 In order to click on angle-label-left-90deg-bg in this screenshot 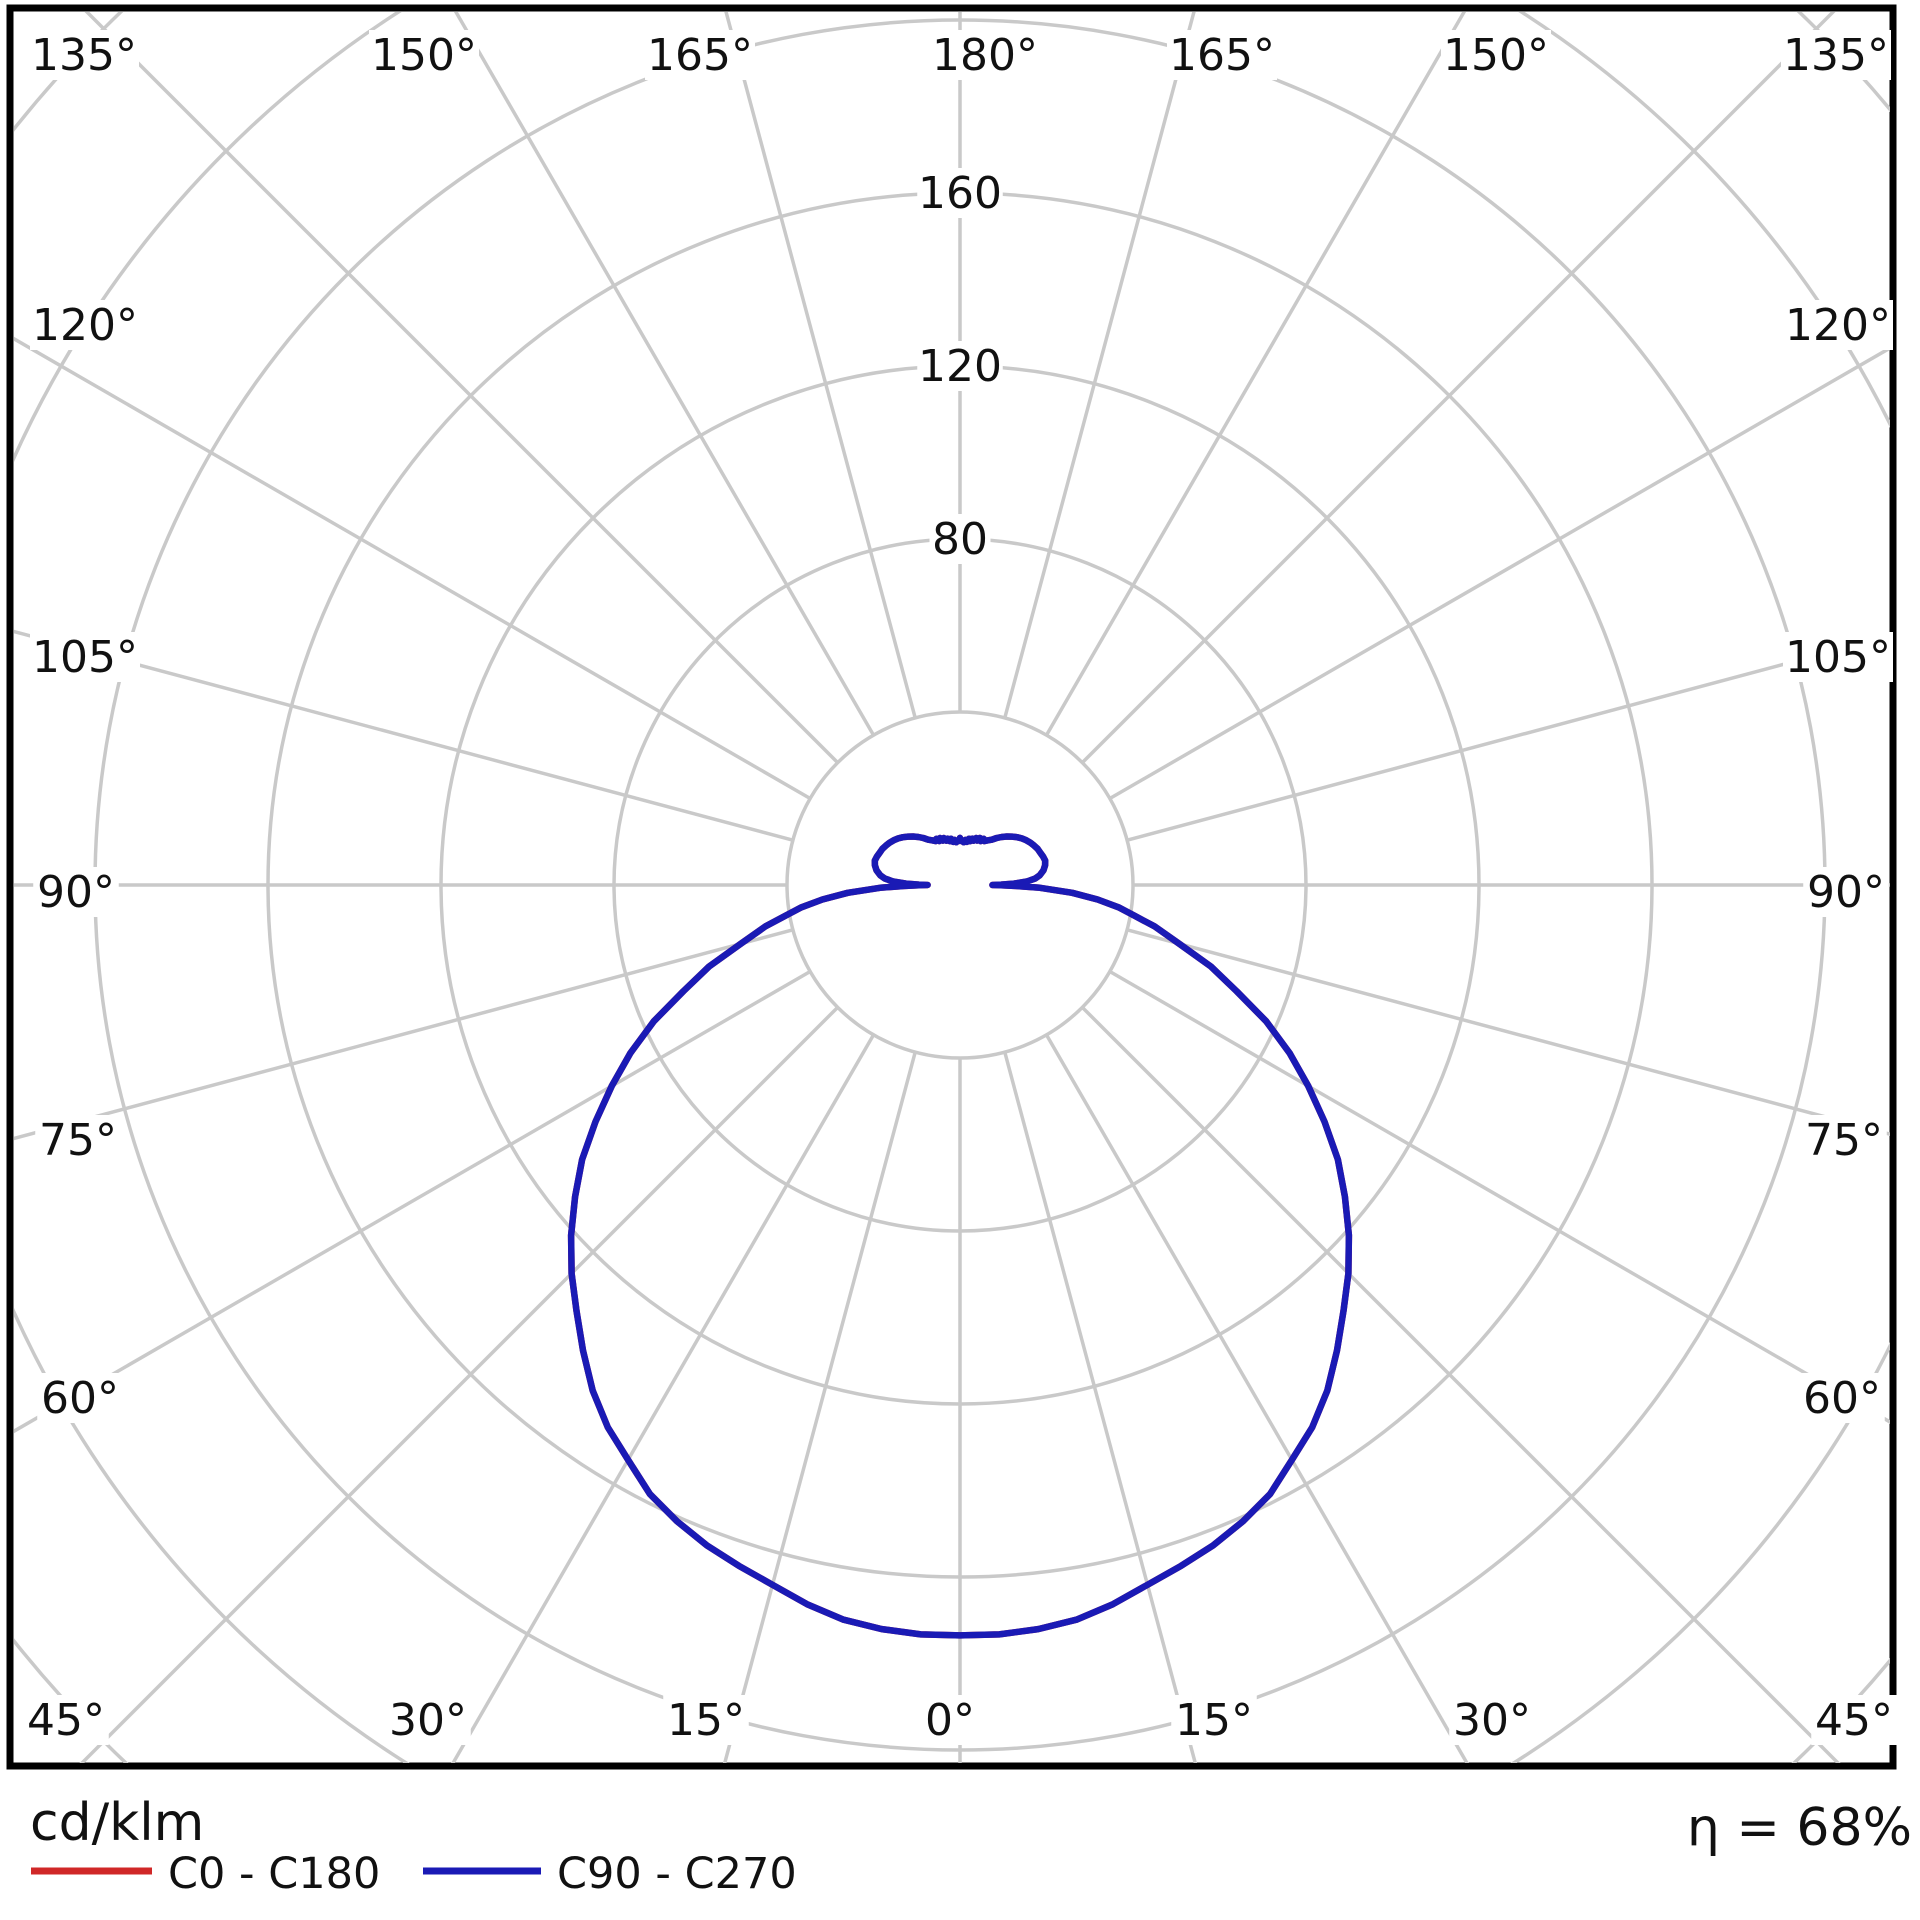, I will do `click(76, 892)`.